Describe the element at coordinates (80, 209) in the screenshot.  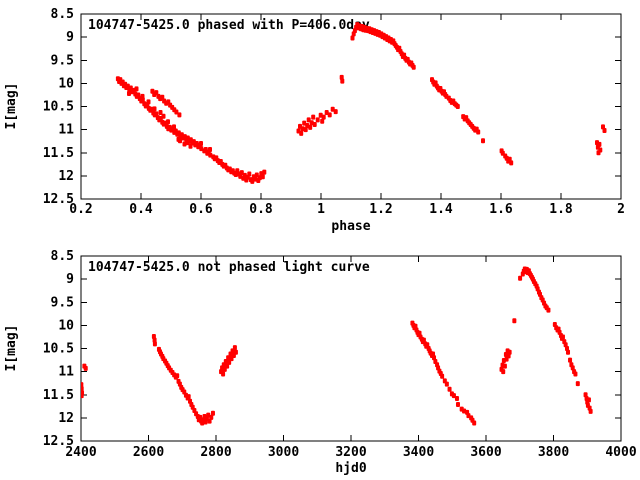
I see `x-tick-label: 0.2` at that location.